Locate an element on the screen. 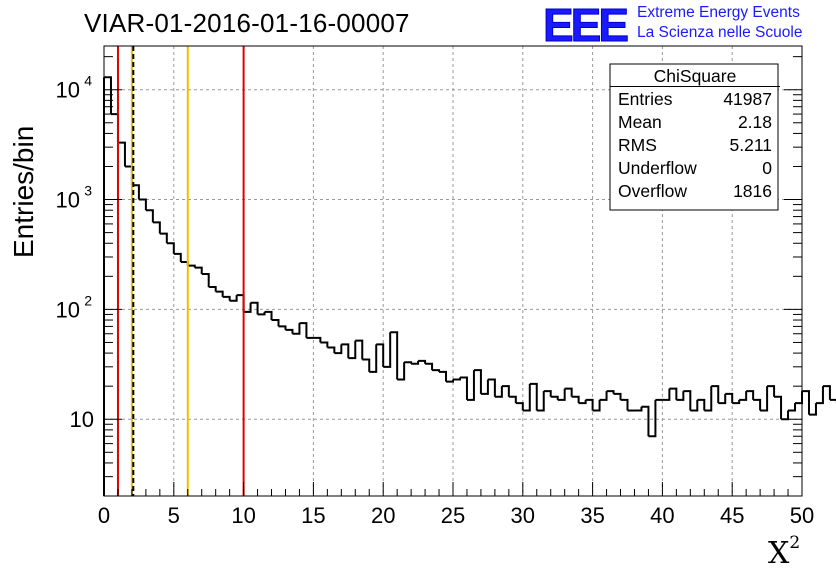 The width and height of the screenshot is (836, 572). stats-row: Underflow 0 is located at coordinates (695, 168).